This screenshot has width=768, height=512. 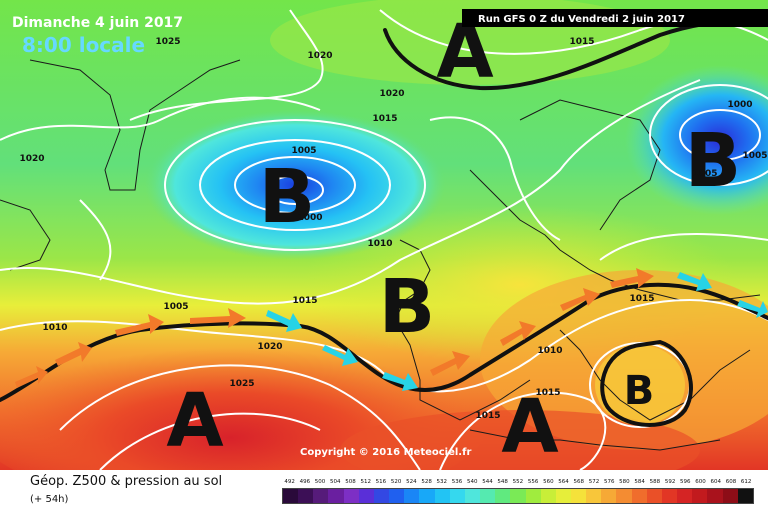 I want to click on scale-label: 504, so click(x=335, y=482).